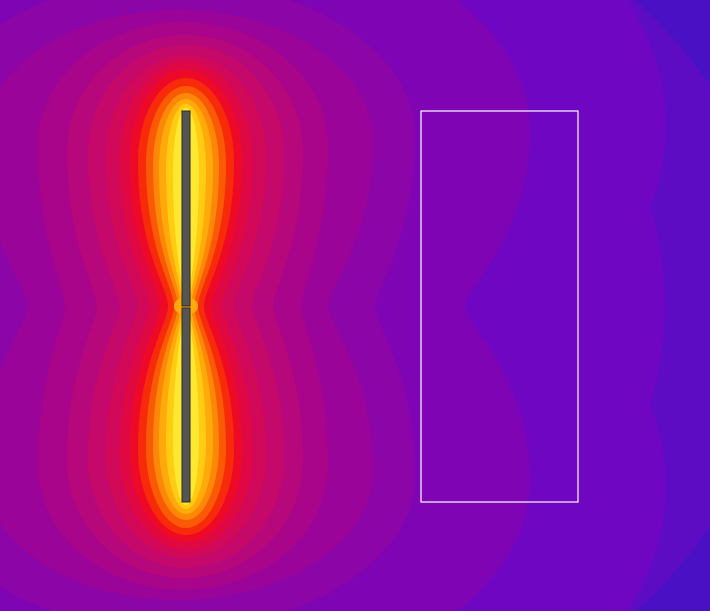  What do you see at coordinates (186, 208) in the screenshot?
I see `dipole-arm-upper` at bounding box center [186, 208].